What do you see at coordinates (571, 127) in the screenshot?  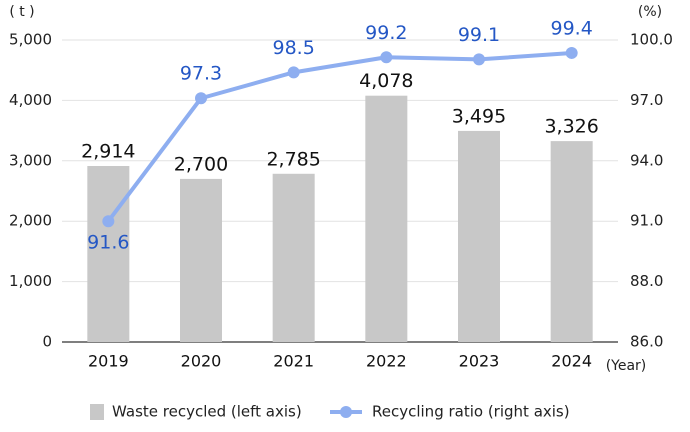 I see `bar-value-label: 3,326` at bounding box center [571, 127].